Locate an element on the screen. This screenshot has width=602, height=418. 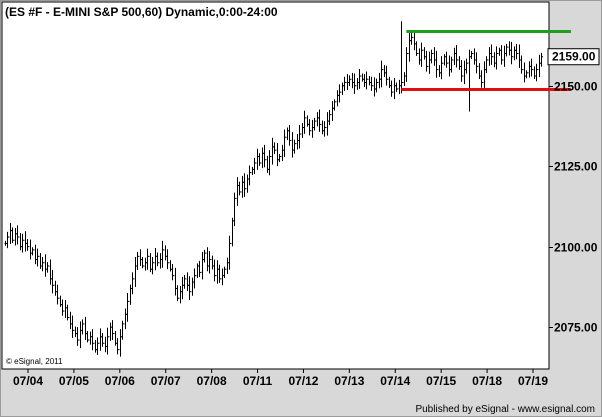
last-price-label: 2159.00 is located at coordinates (574, 57).